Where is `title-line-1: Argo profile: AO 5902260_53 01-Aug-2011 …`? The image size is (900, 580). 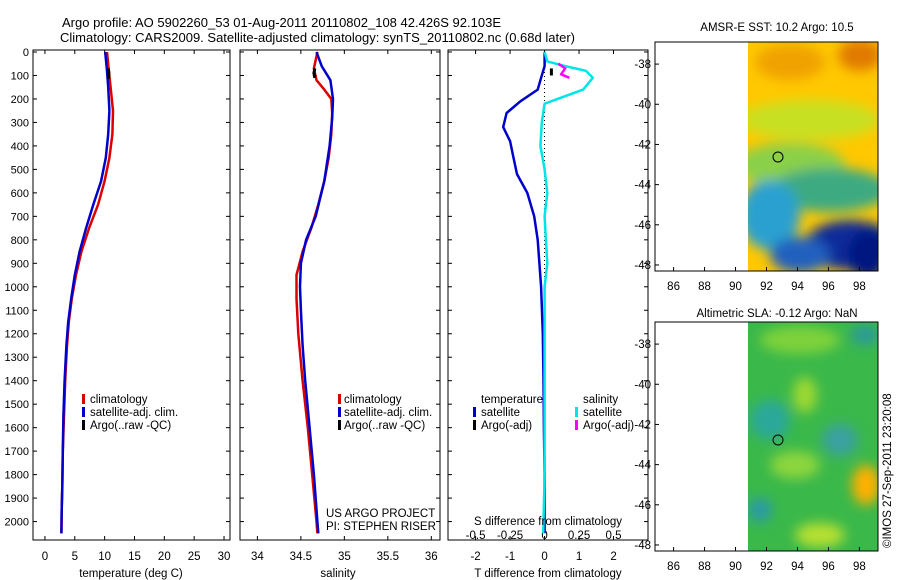 title-line-1: Argo profile: AO 5902260_53 01-Aug-2011 … is located at coordinates (281, 22).